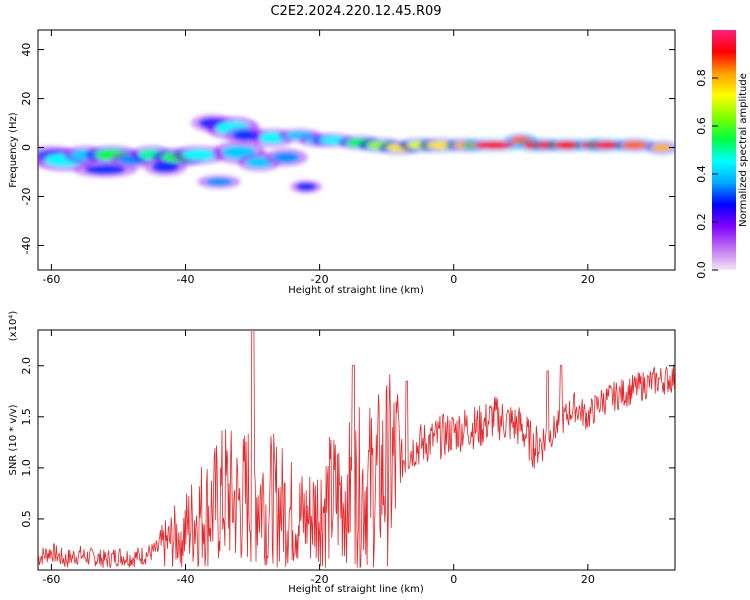 The image size is (750, 600). Describe the element at coordinates (701, 78) in the screenshot. I see `colorbar-tick-label: 0.8` at that location.